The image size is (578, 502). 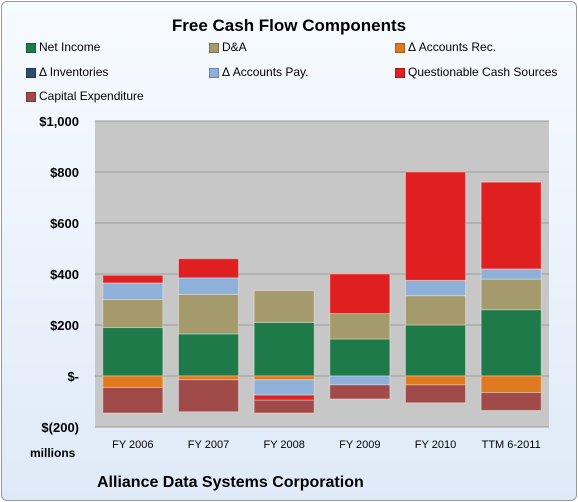 I want to click on x-tick-label: FY 2007, so click(x=208, y=445).